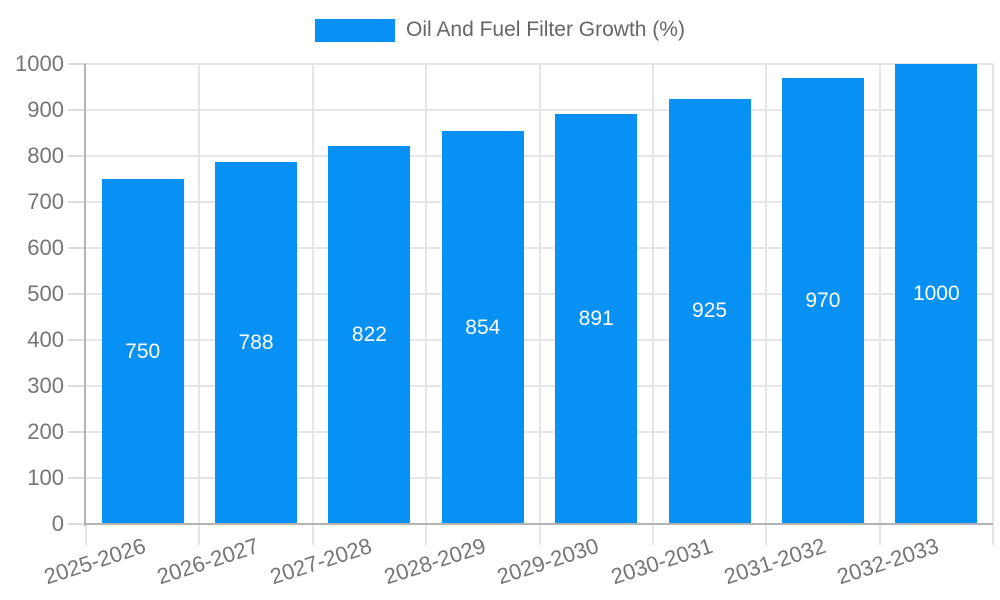  I want to click on bar-value-label: 1000, so click(936, 293).